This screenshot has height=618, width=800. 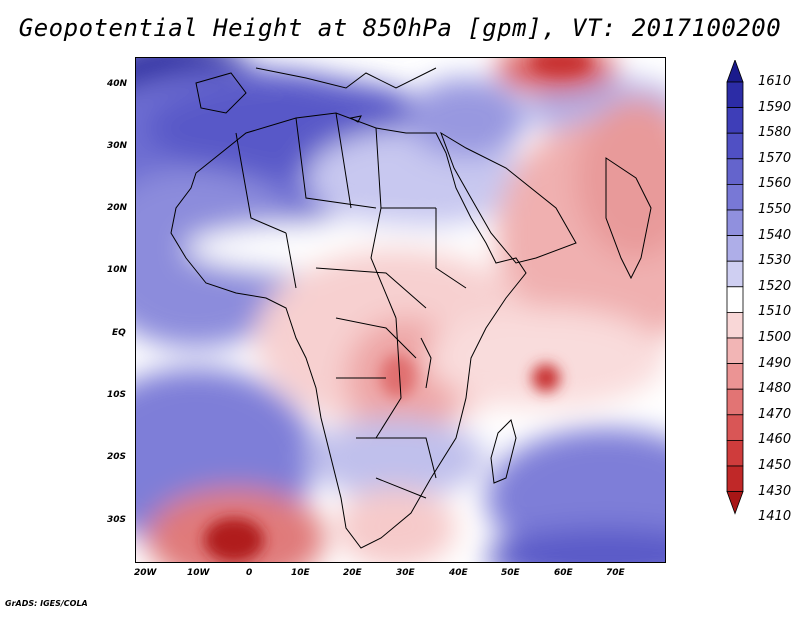 I want to click on lon-tick-50e: 50E, so click(x=510, y=573).